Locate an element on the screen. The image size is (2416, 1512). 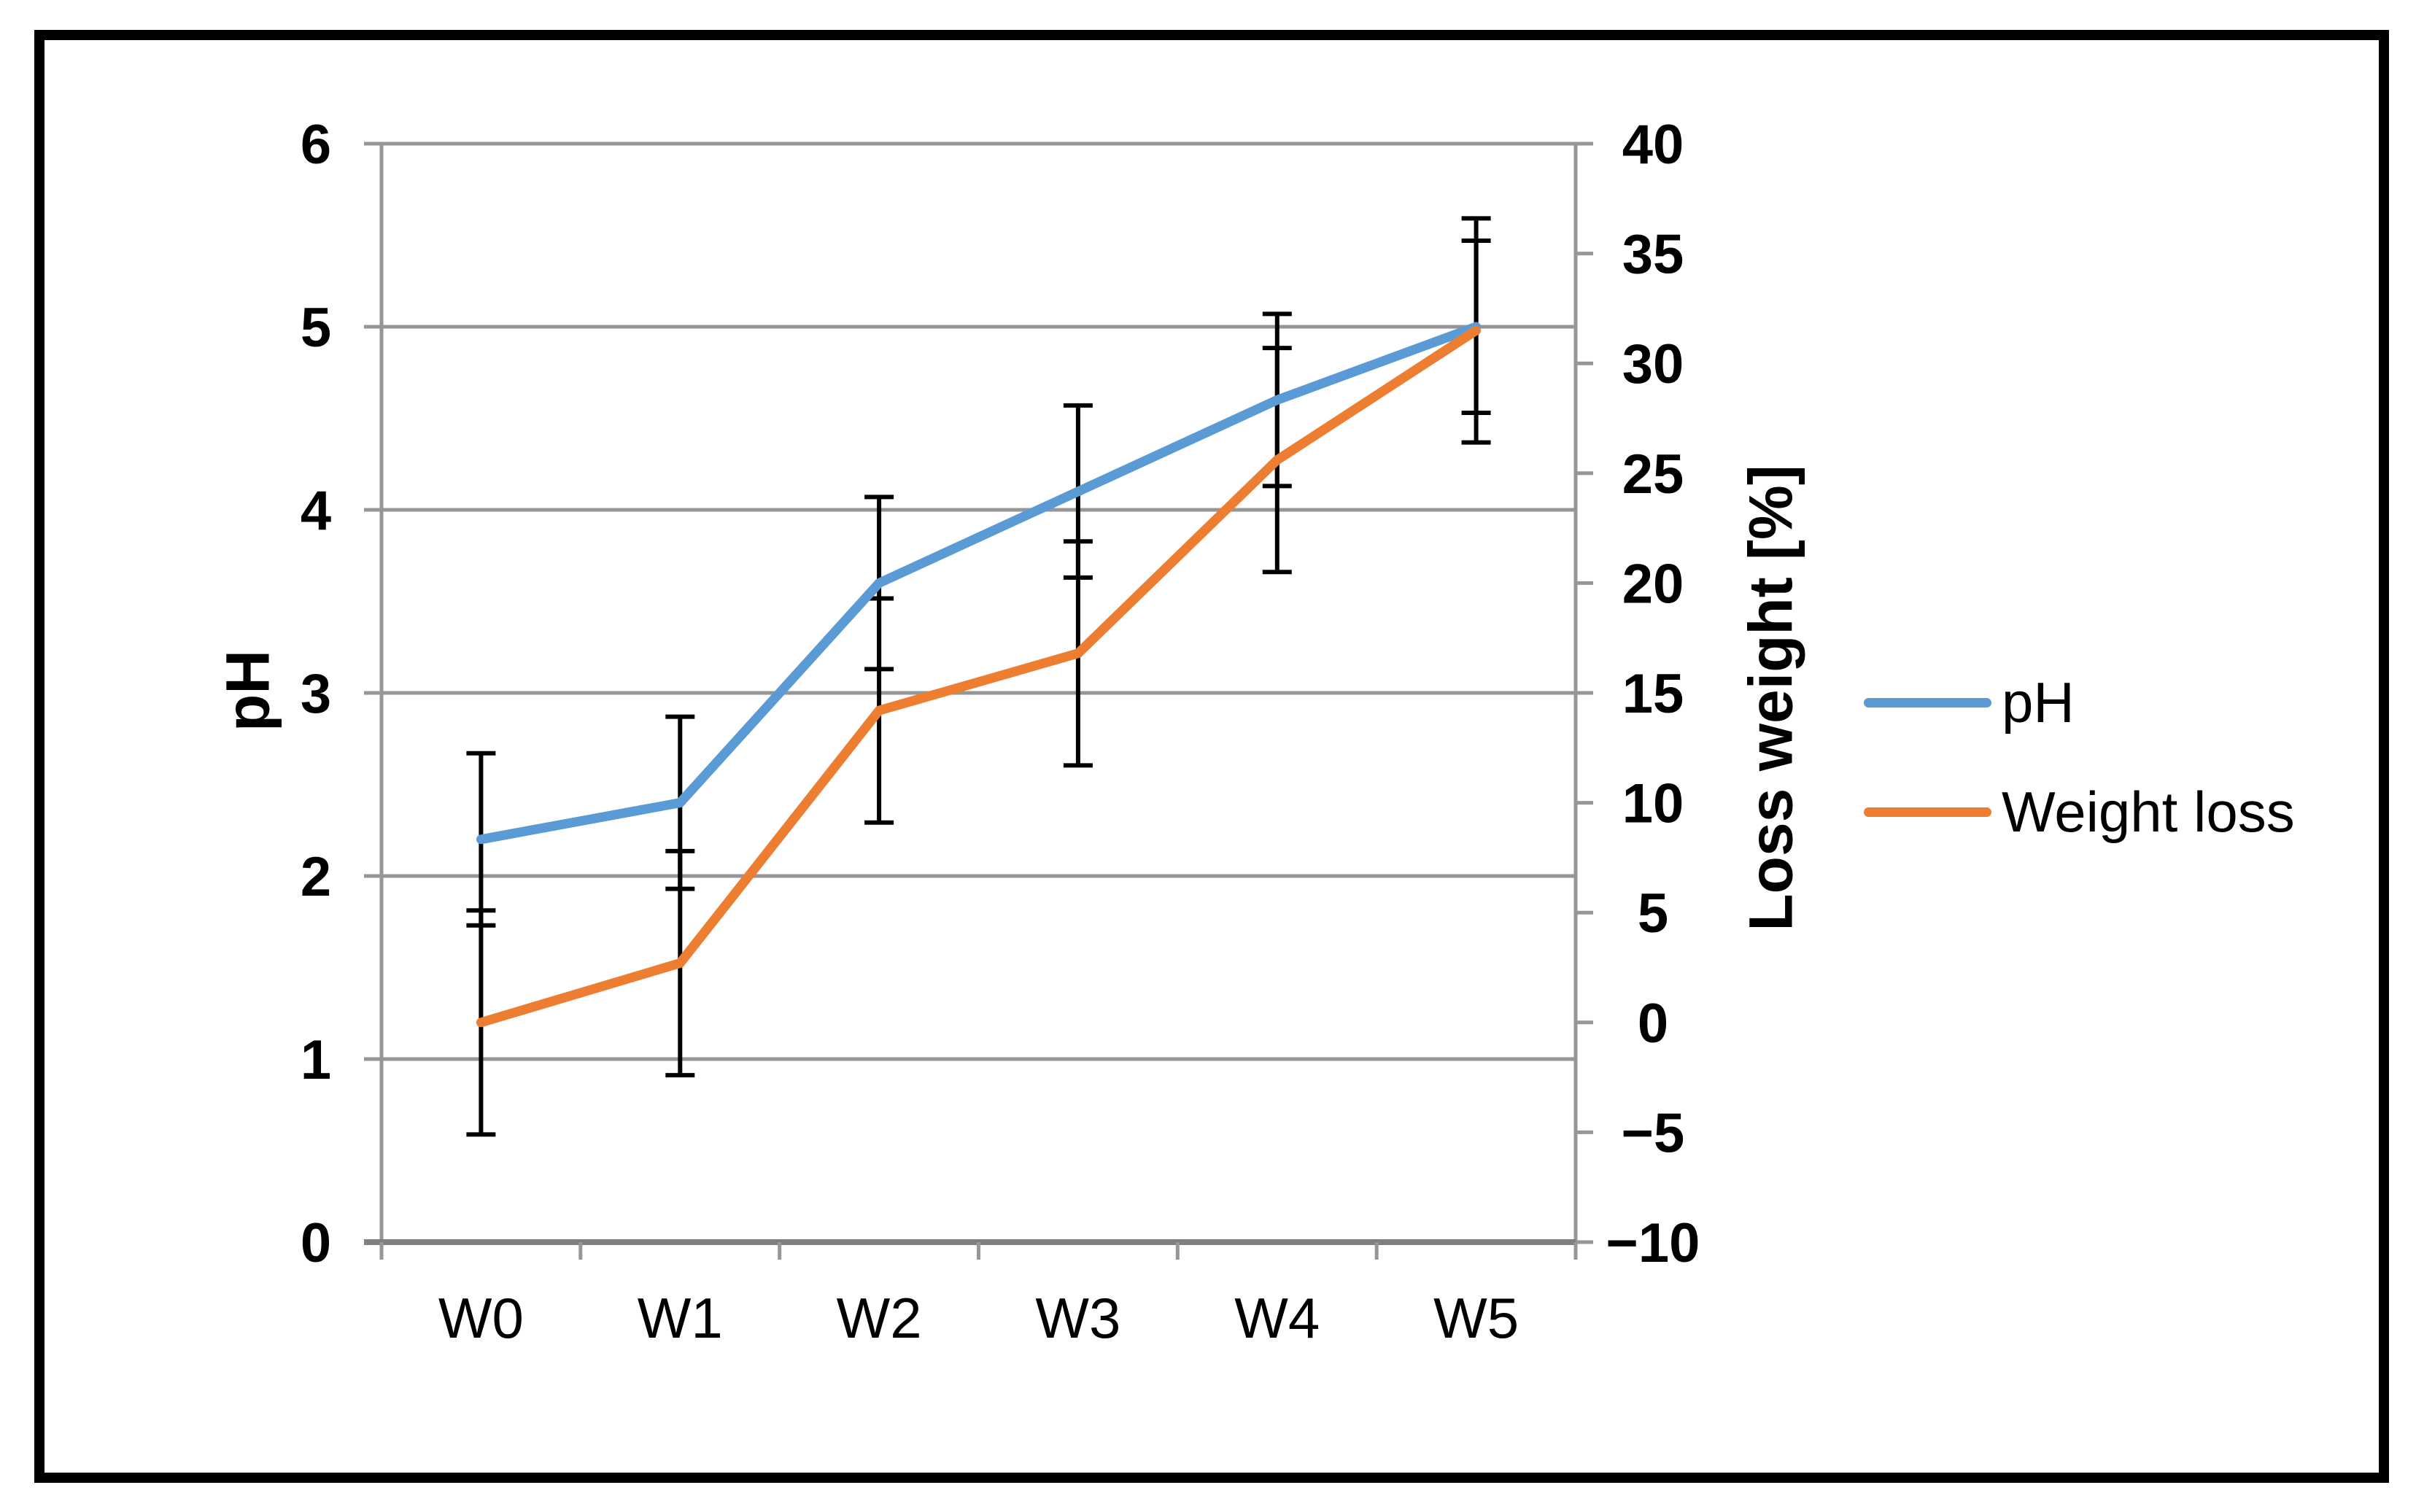
left-axis-tick-label: 6 is located at coordinates (316, 145).